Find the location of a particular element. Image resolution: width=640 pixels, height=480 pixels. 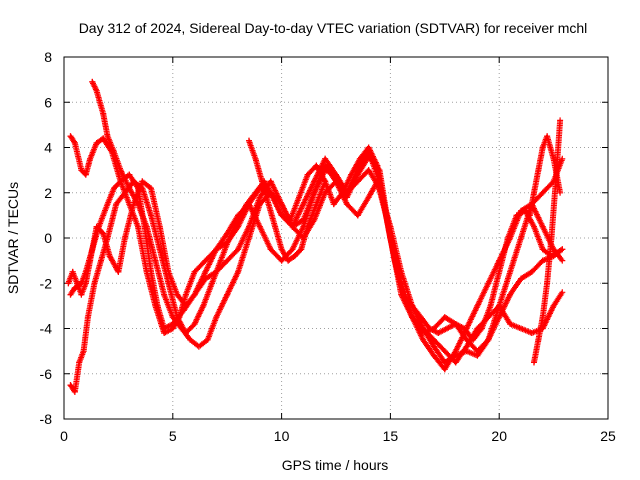

x-tick-label: 0 is located at coordinates (64, 436).